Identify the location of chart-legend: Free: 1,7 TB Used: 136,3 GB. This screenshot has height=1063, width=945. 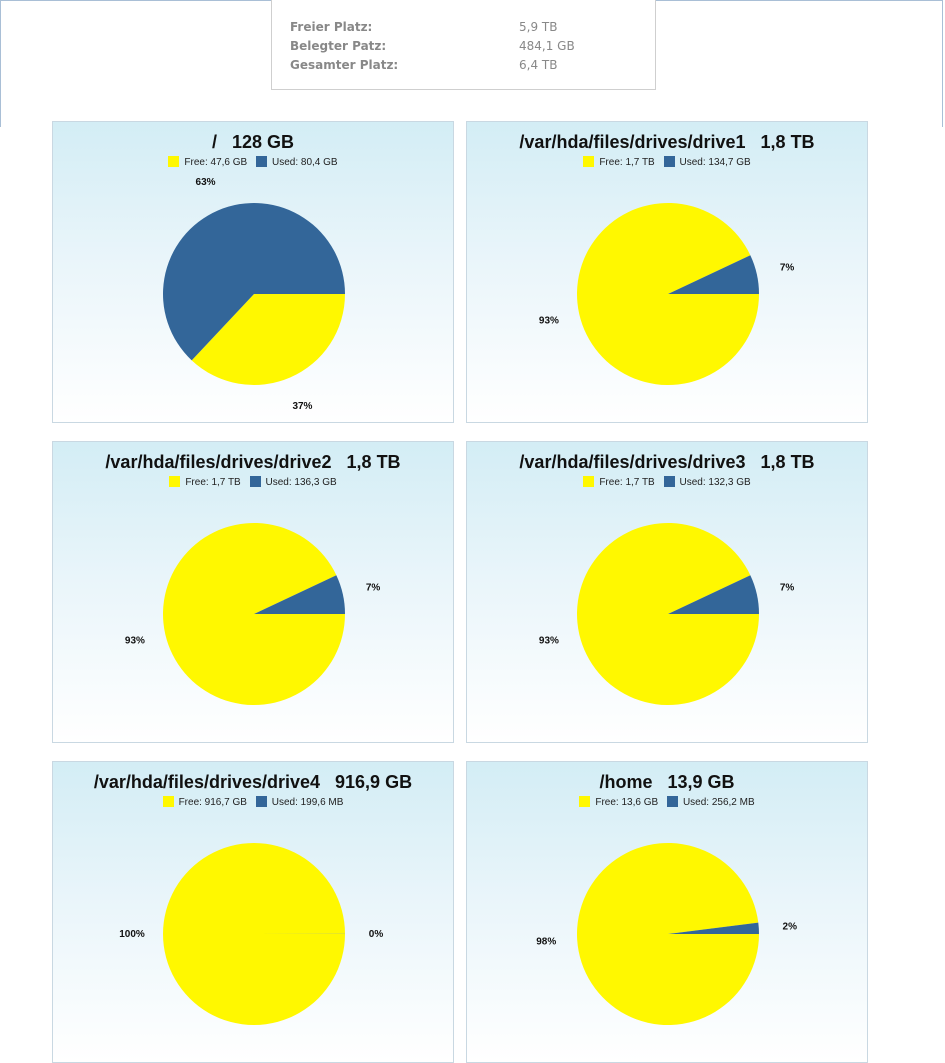
(253, 482).